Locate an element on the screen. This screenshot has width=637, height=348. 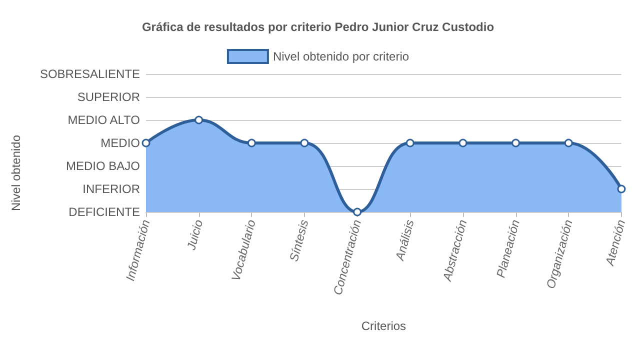
x-tick-label: Juicio is located at coordinates (195, 235).